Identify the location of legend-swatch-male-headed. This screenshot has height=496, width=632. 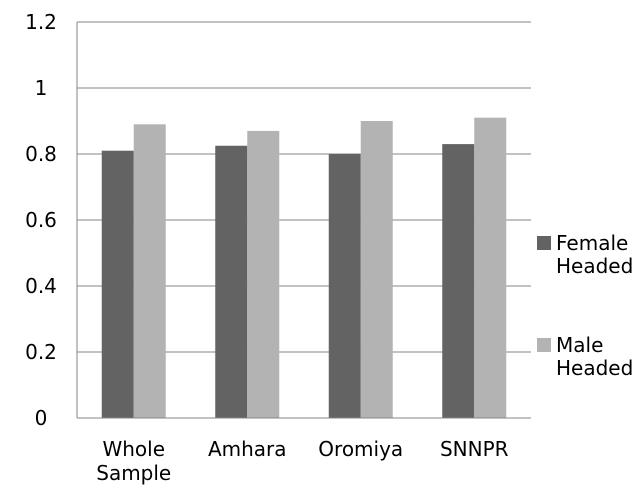
(544, 345).